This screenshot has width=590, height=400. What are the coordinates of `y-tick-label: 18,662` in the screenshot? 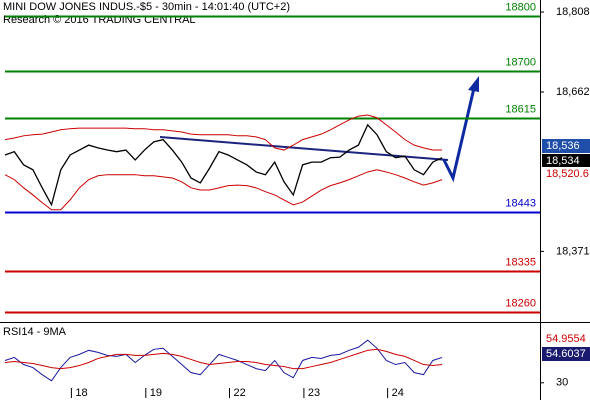 It's located at (573, 92).